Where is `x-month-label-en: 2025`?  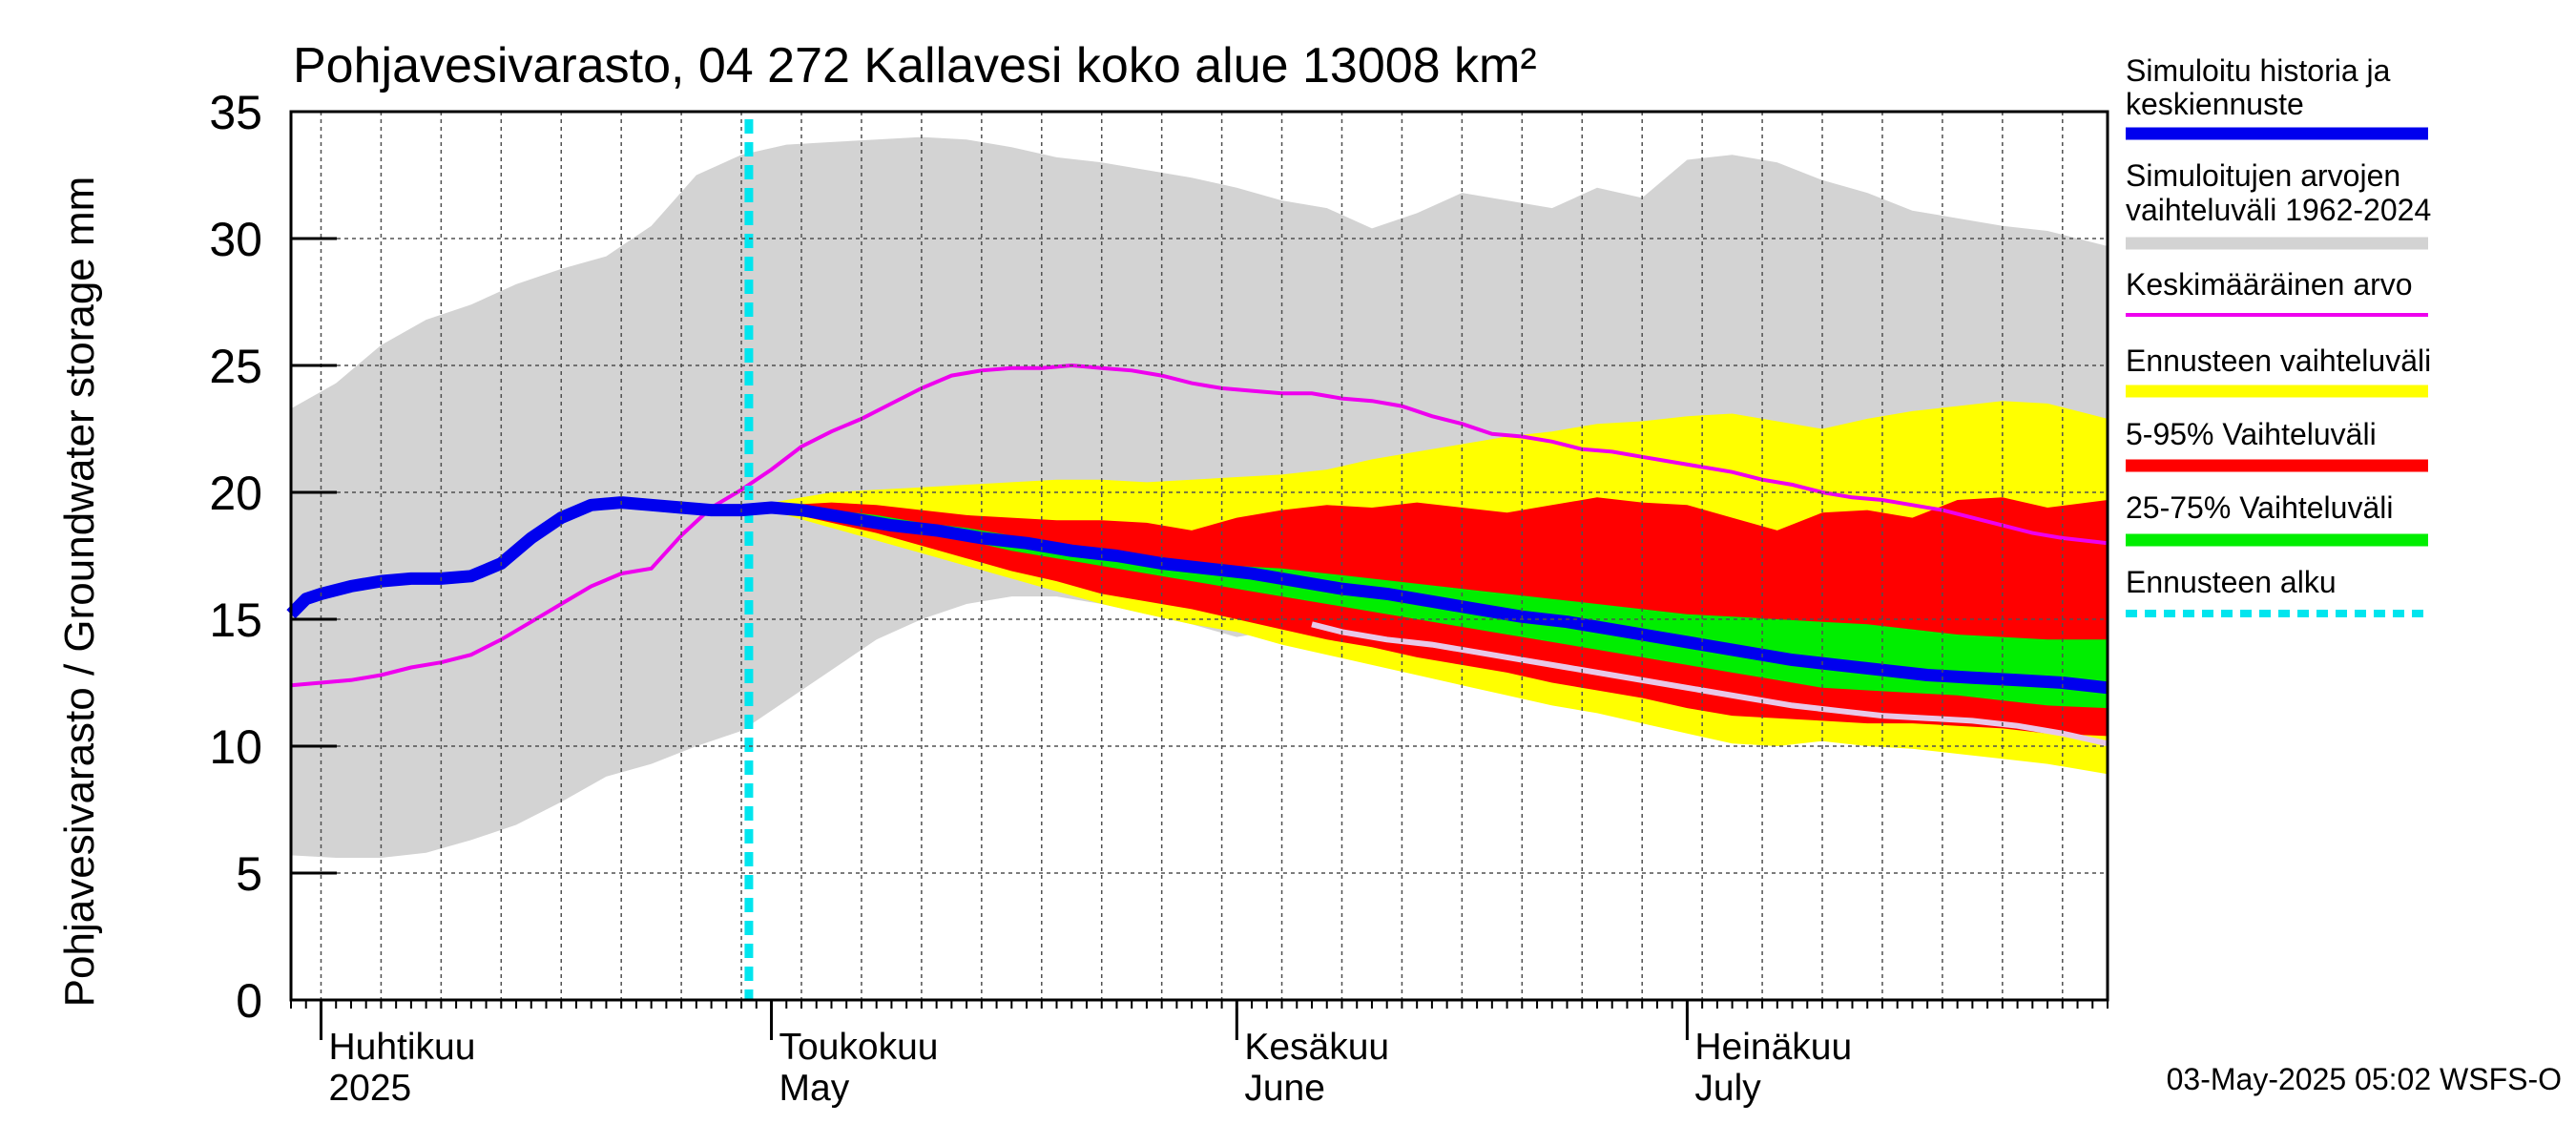
x-month-label-en: 2025 is located at coordinates (369, 1088).